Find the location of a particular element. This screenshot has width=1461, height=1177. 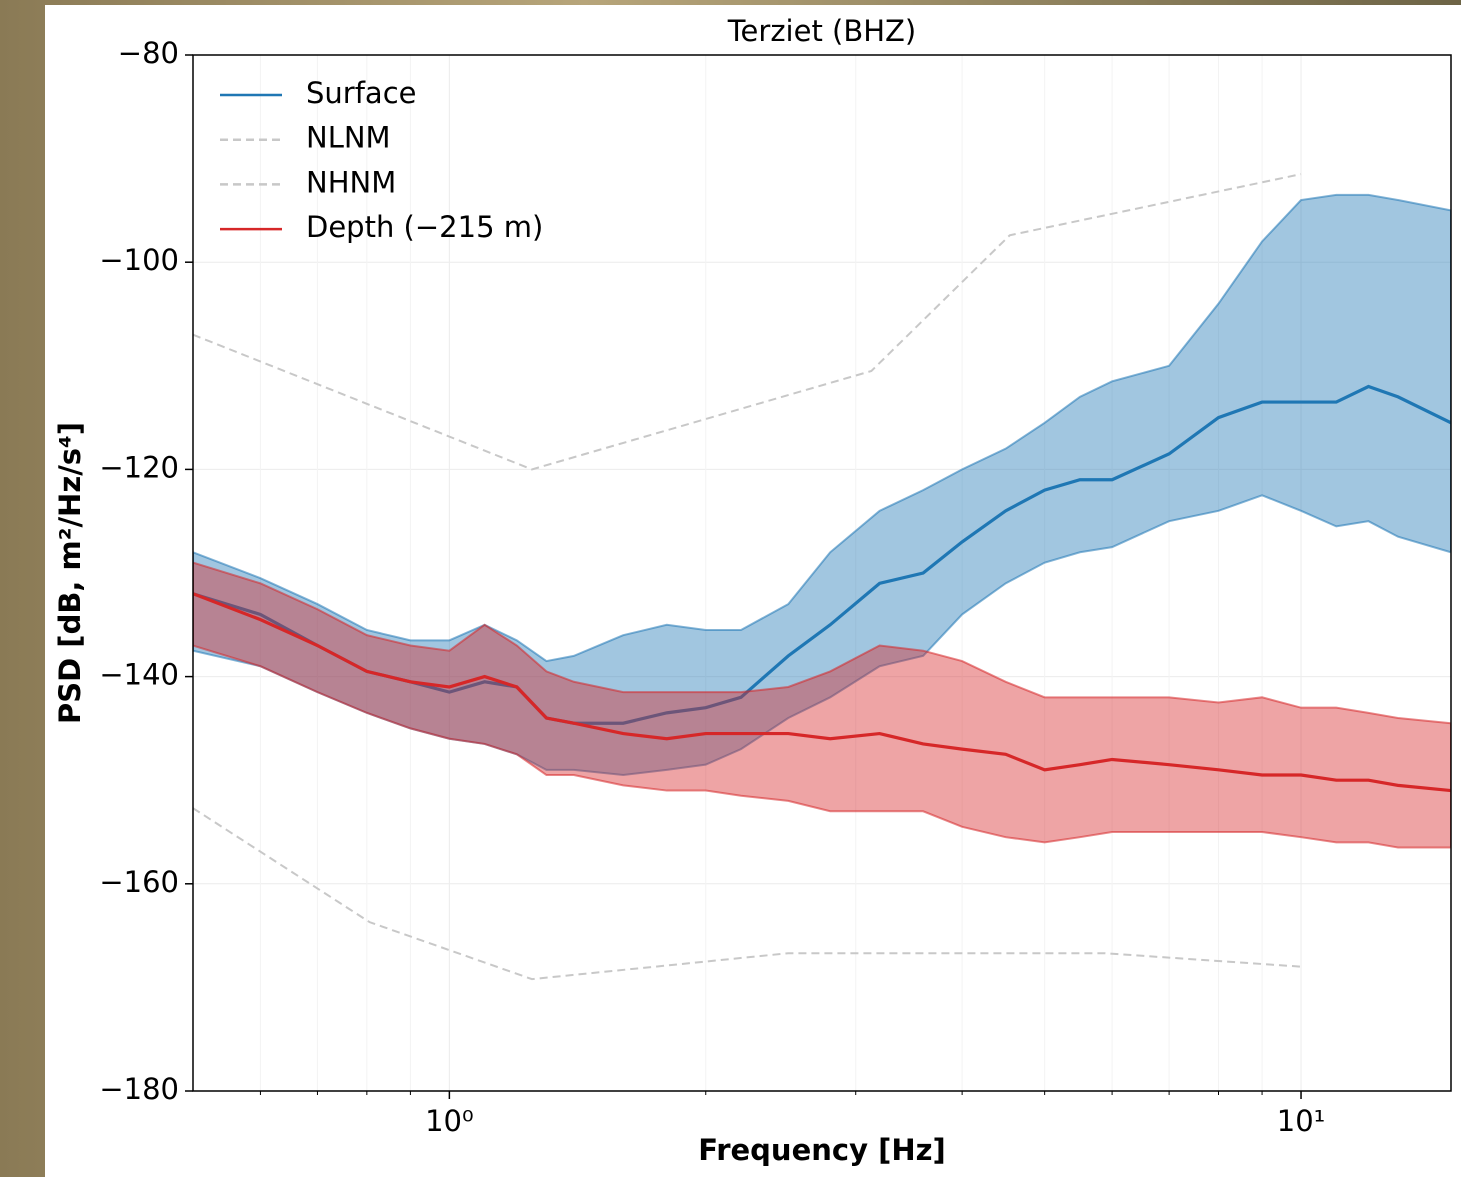

chart-title: Terziet (BHZ) is located at coordinates (821, 31).